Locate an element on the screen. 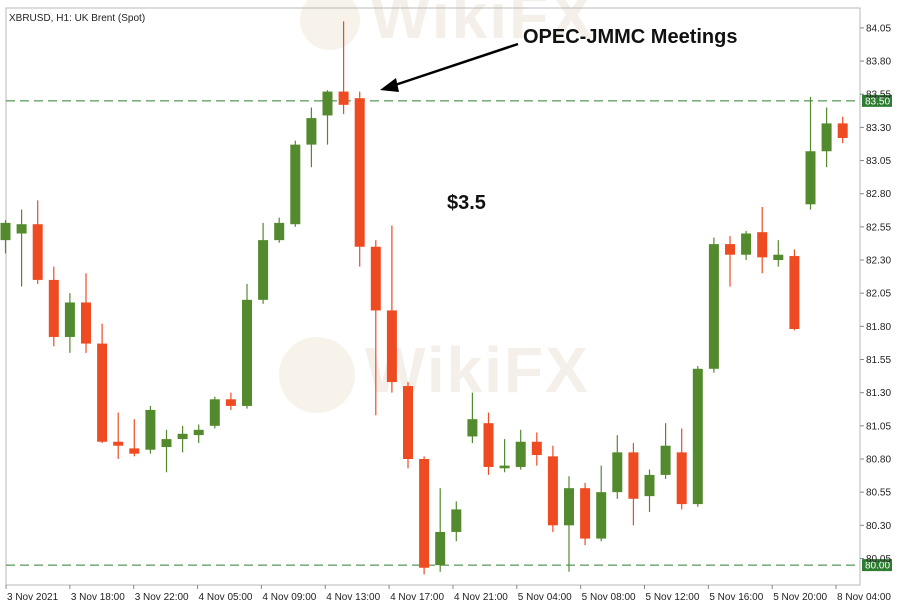 This screenshot has height=614, width=911. time-tick-label: 5 Nov 04:00 is located at coordinates (545, 597).